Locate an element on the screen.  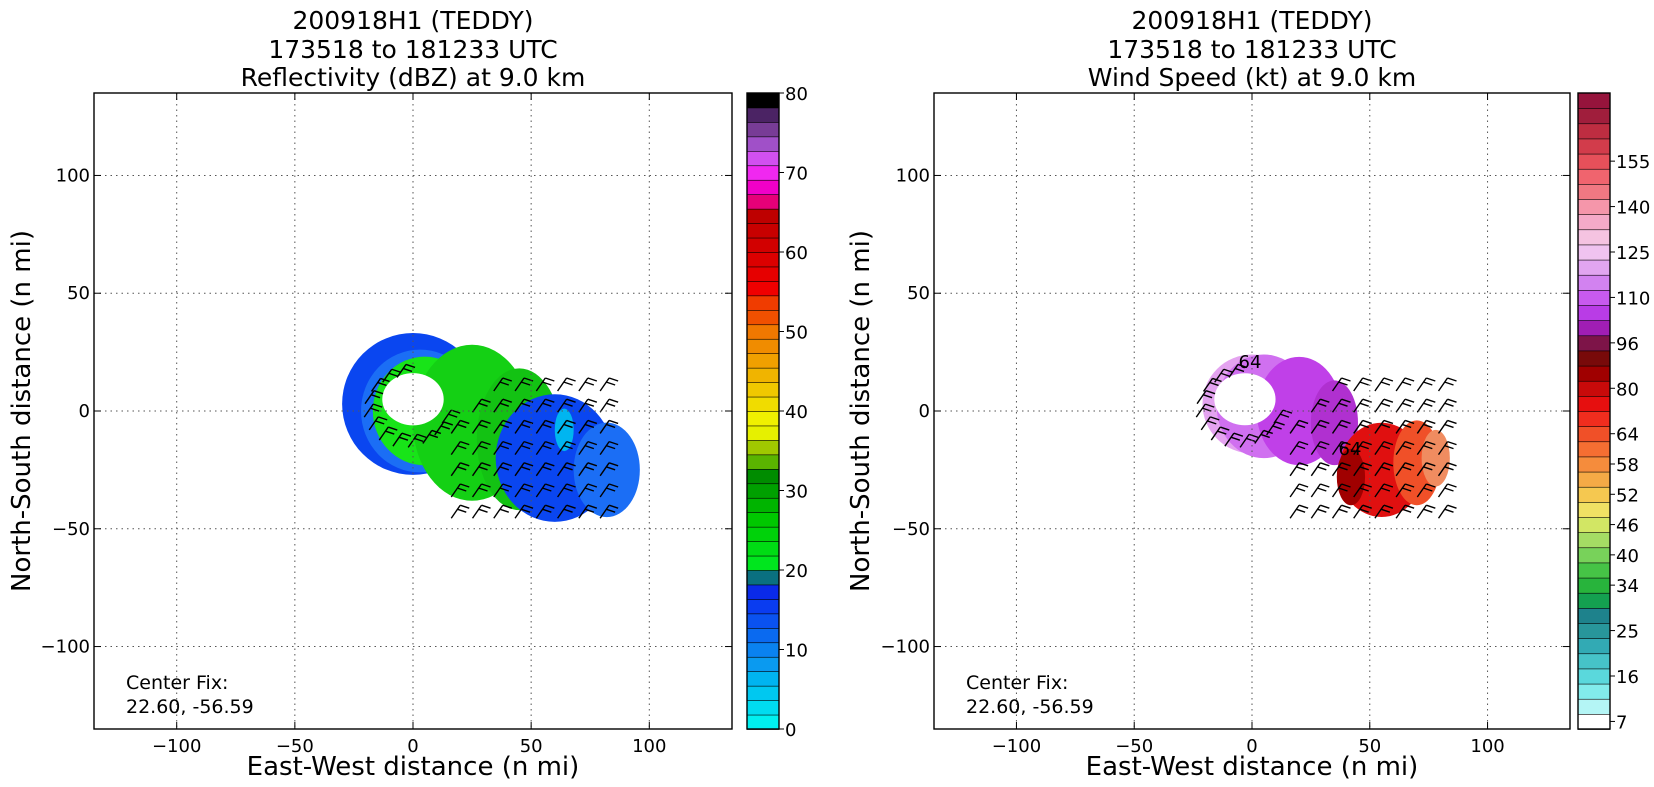
reflectivity-center-fix-value: 22.60, -56.59 is located at coordinates (190, 707).